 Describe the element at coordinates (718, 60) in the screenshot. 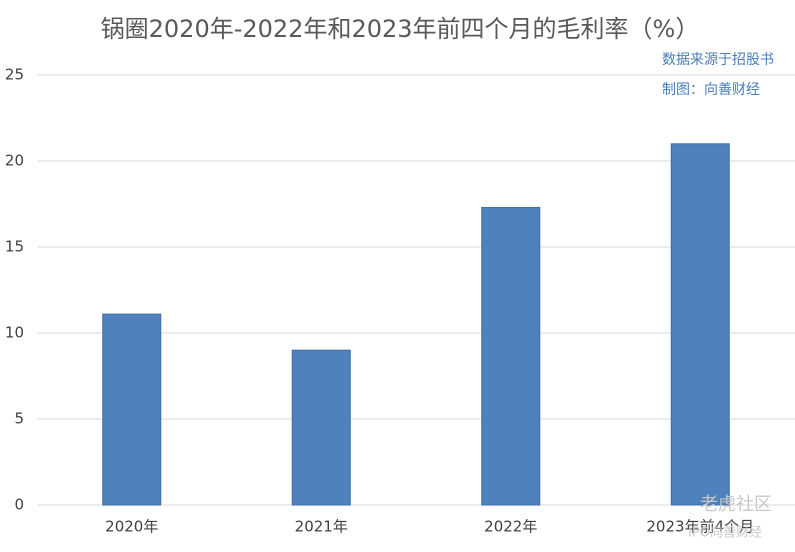

I see `source-note: 数据来源于招股书` at that location.